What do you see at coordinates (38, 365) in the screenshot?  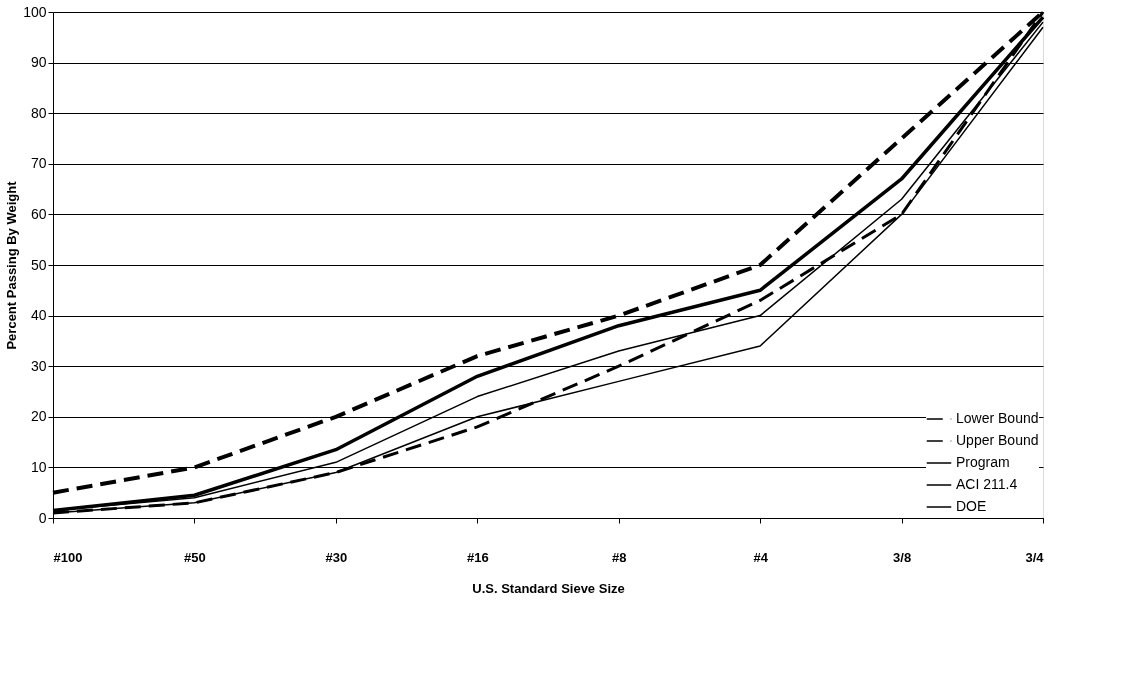 I see `y-tick-label: 30` at bounding box center [38, 365].